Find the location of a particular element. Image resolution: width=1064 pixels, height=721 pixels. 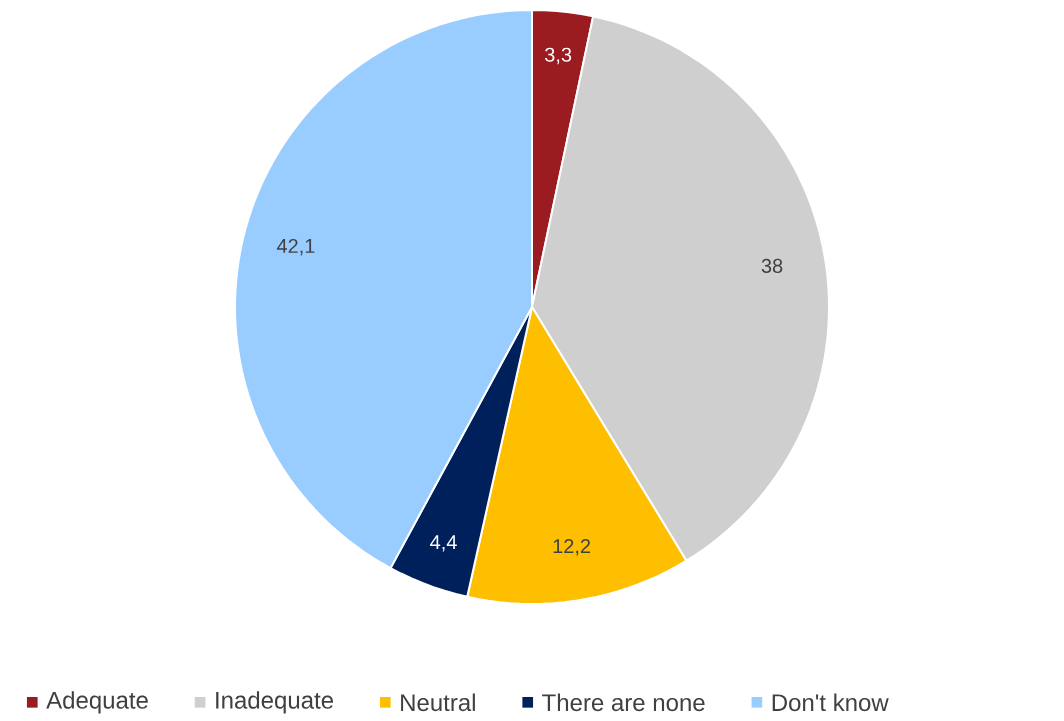

data-label: 4,4 is located at coordinates (443, 543).